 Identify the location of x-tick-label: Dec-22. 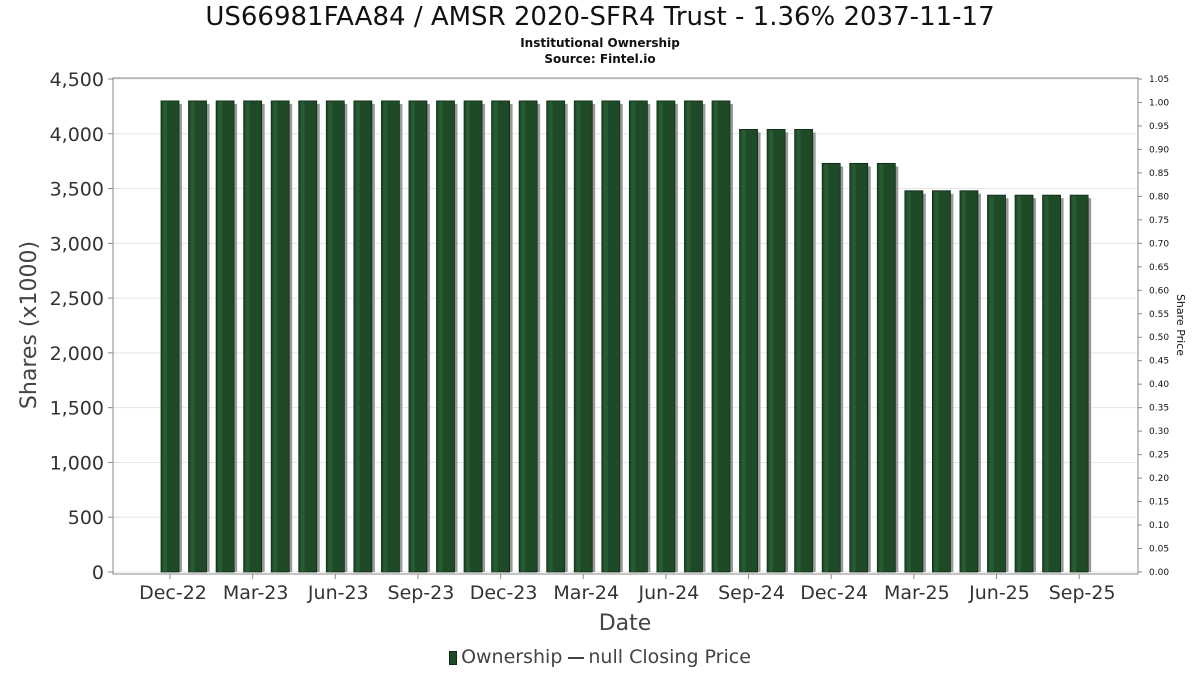
(173, 593).